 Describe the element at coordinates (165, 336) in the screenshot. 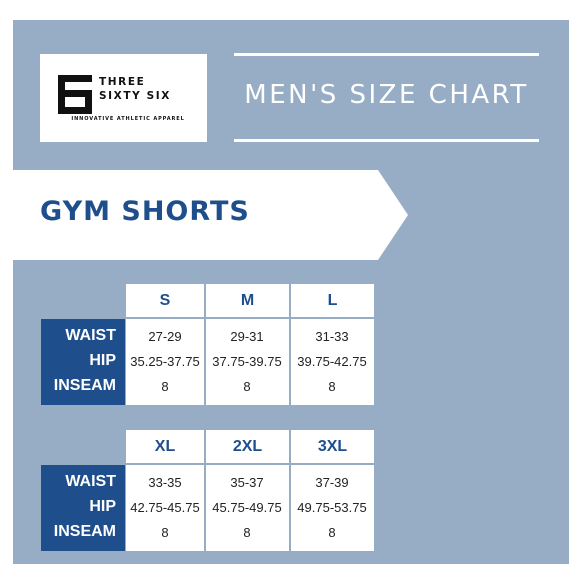

I see `waist-value: 27-29` at that location.